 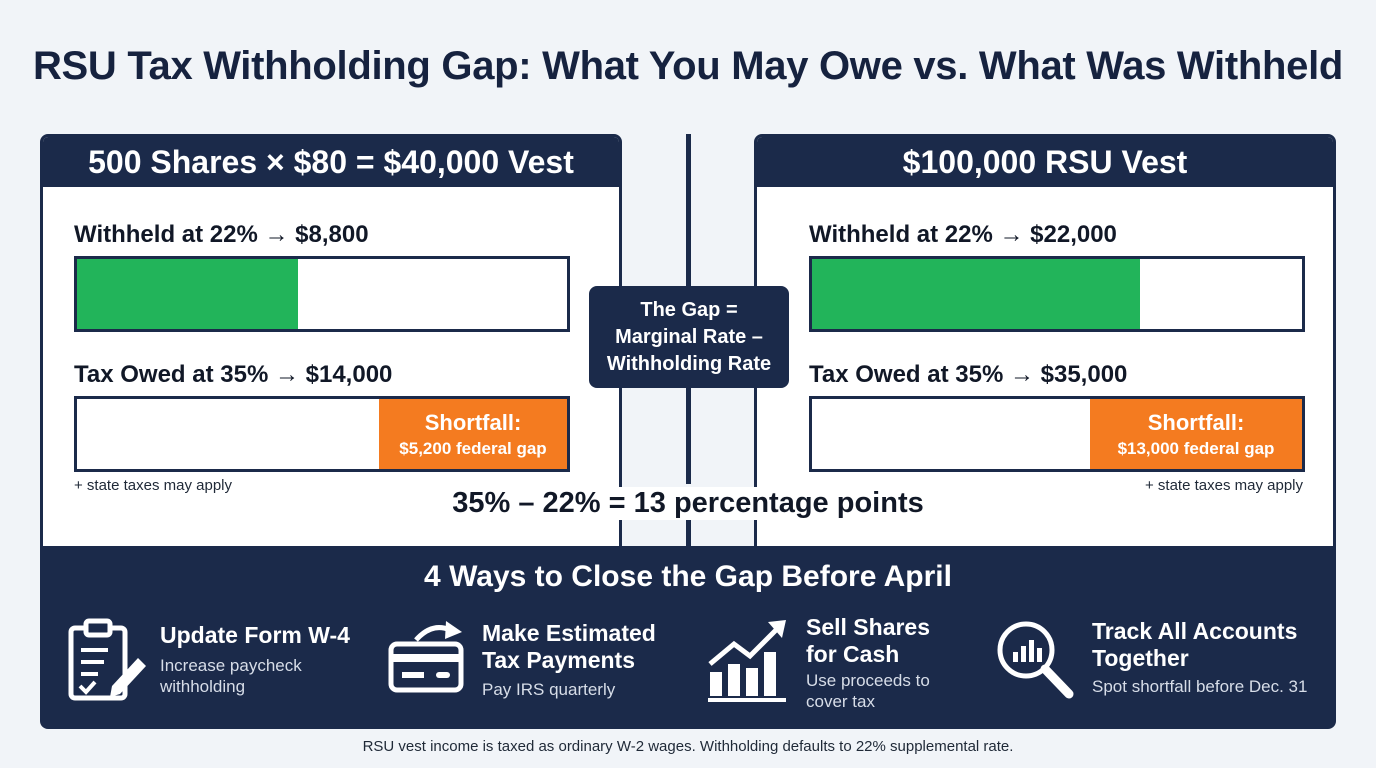 I want to click on left-withheld-bar, so click(x=322, y=294).